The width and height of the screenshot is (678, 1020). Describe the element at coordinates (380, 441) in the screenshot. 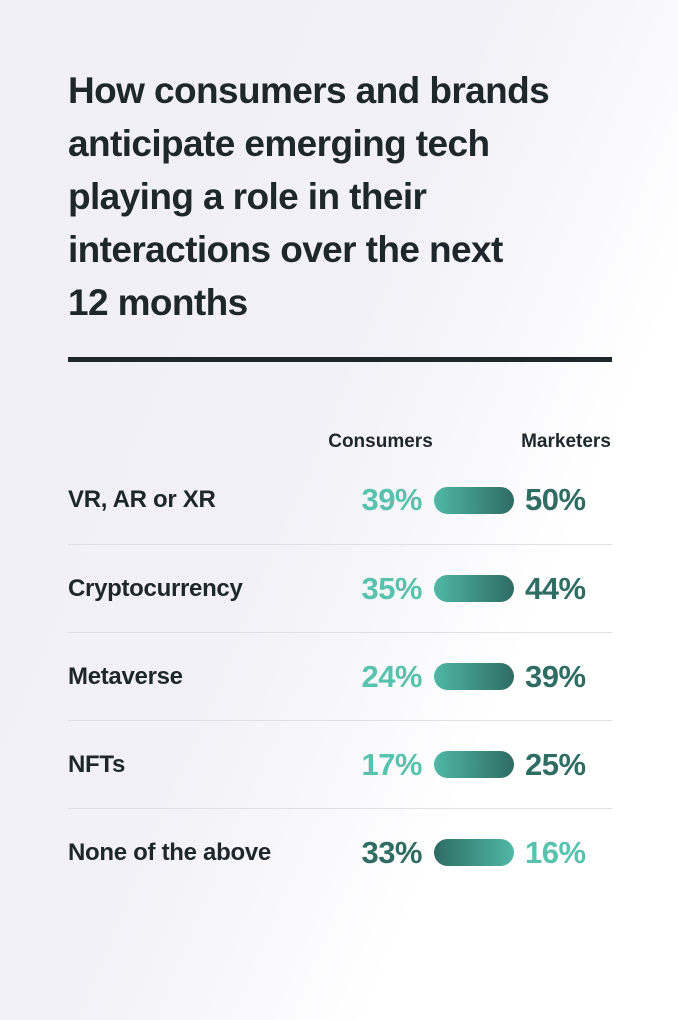

I see `column-header-consumers: Consumers` at that location.